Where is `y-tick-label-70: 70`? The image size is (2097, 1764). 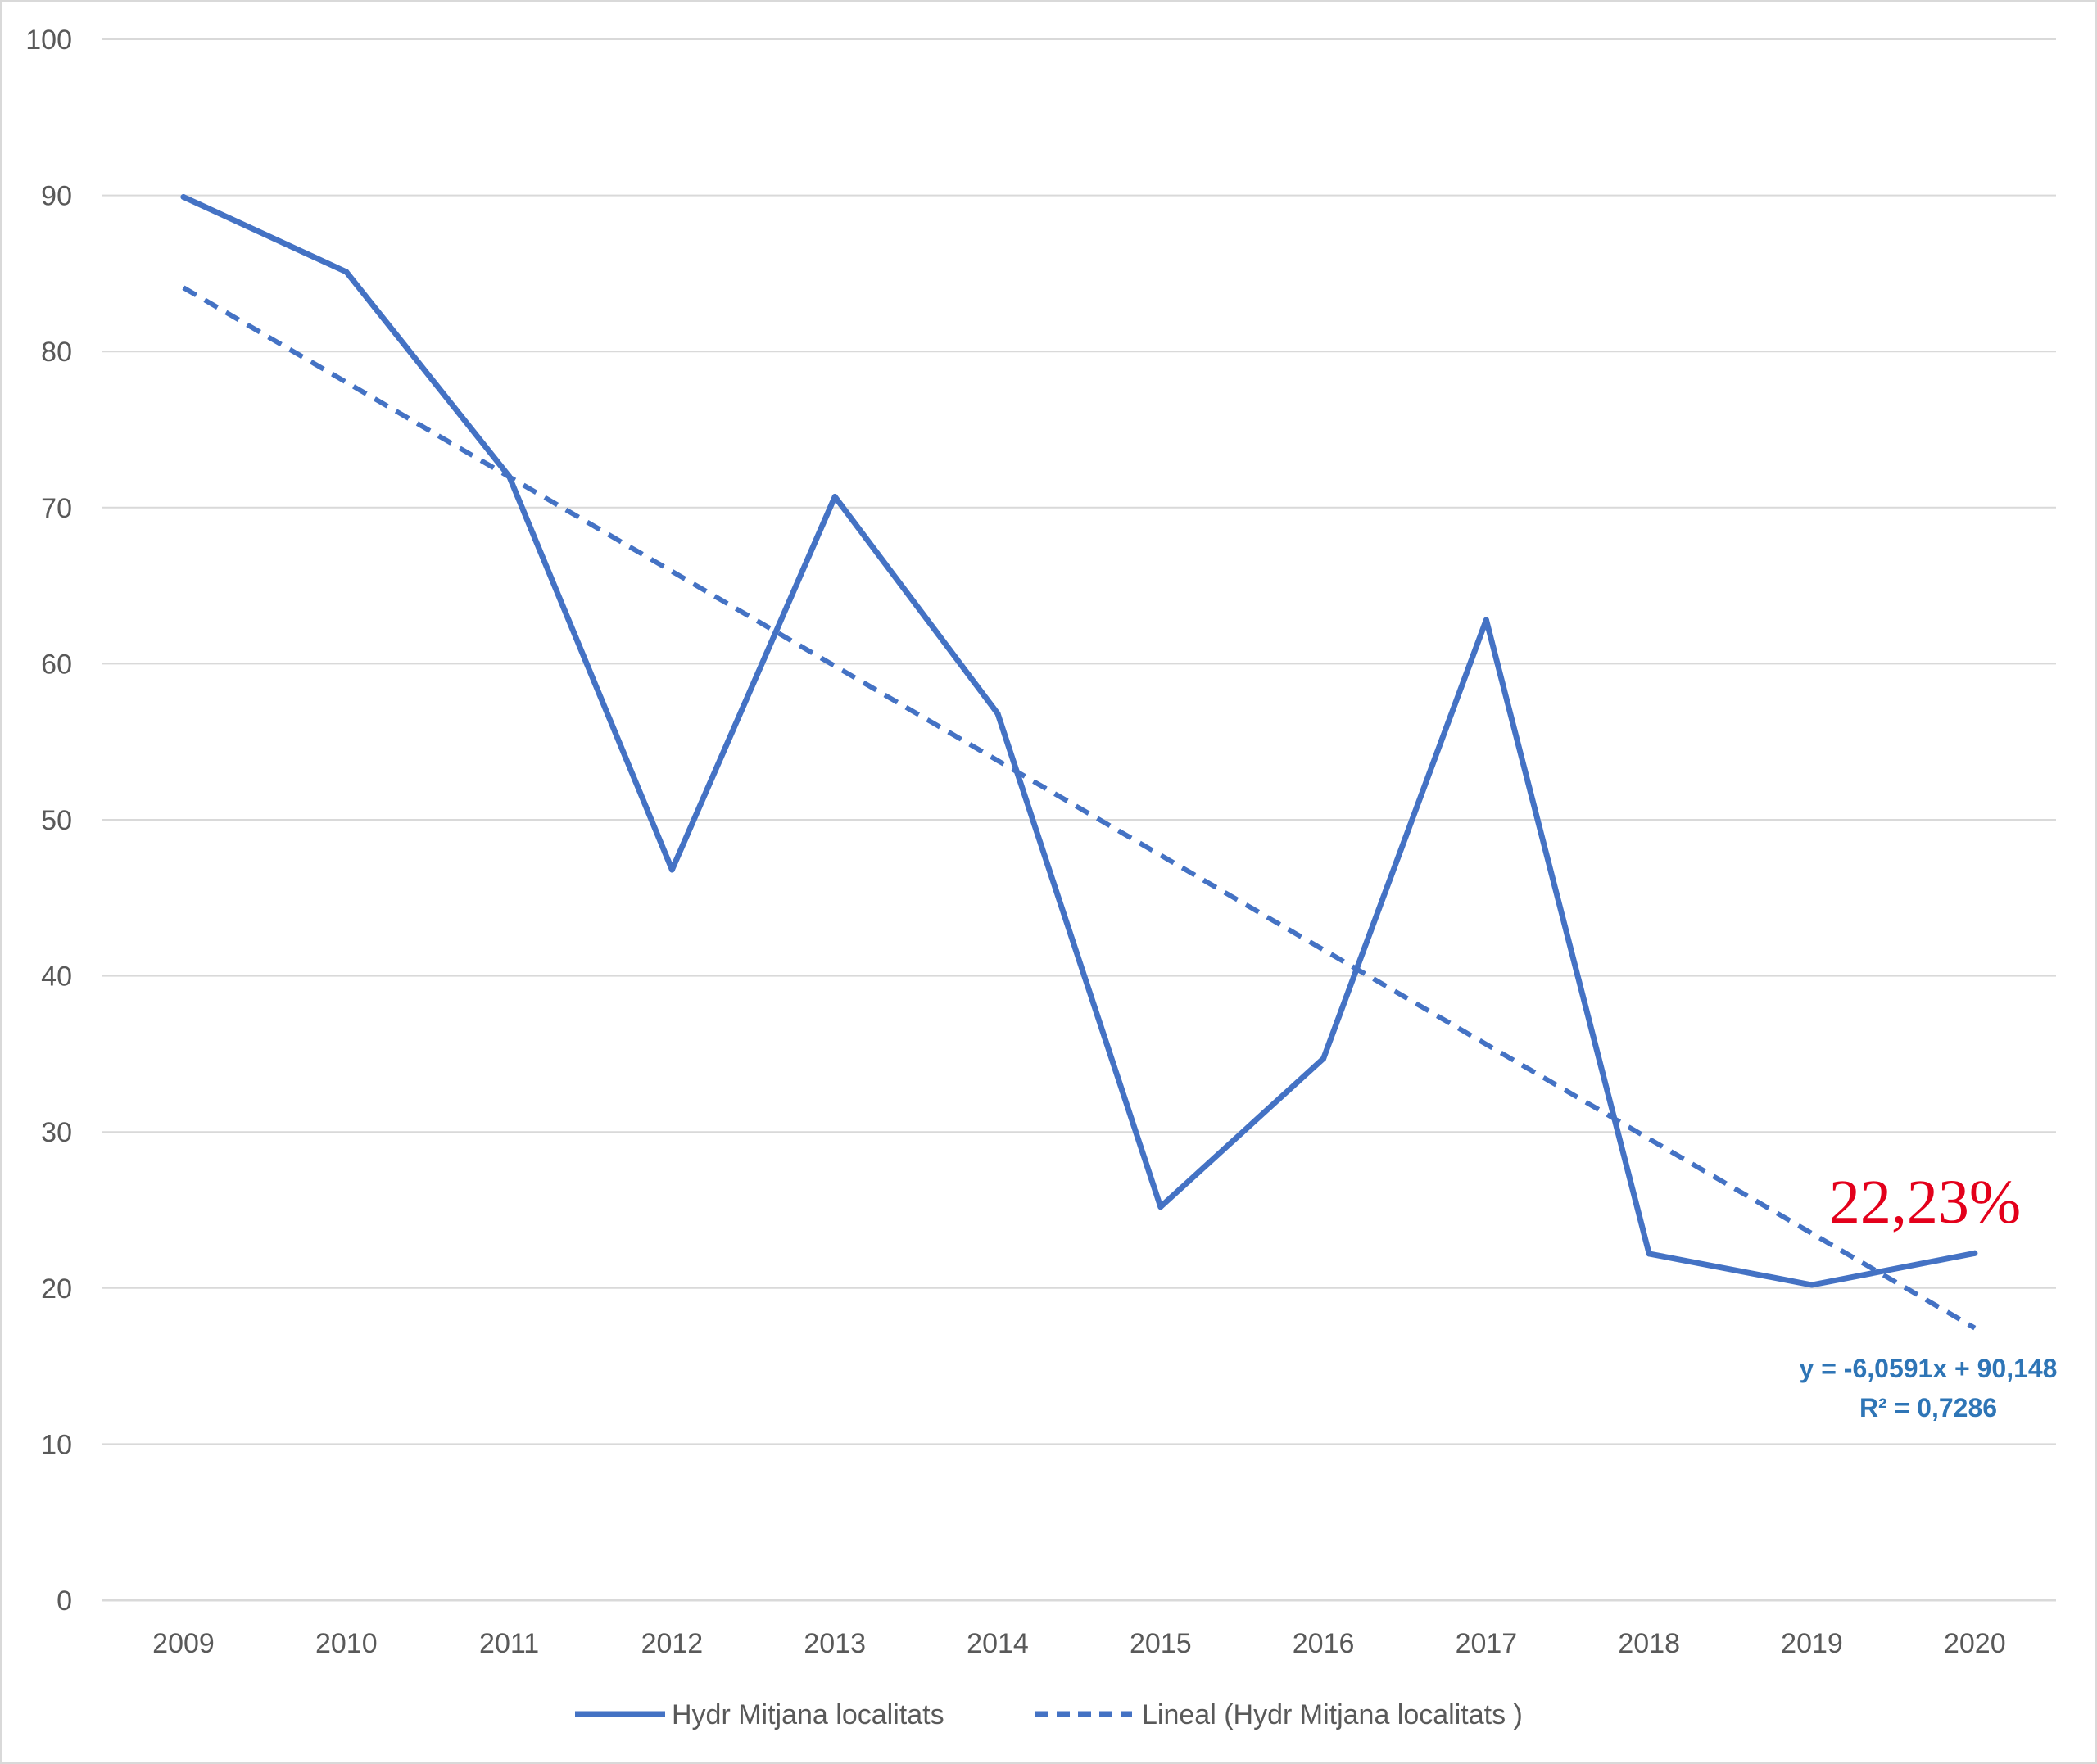
y-tick-label-70: 70 is located at coordinates (56, 508).